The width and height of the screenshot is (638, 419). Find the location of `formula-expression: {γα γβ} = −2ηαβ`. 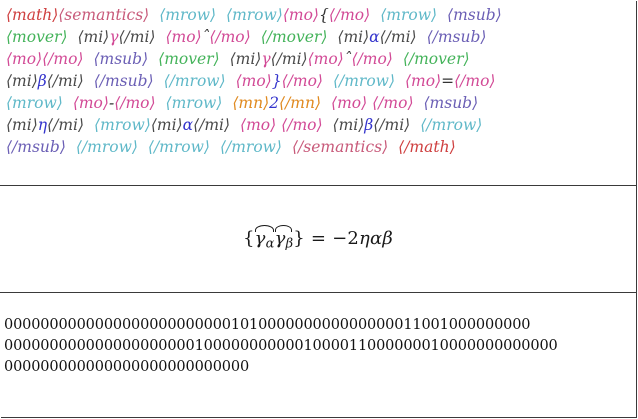

formula-expression: {γα γβ} = −2ηαβ is located at coordinates (318, 238).